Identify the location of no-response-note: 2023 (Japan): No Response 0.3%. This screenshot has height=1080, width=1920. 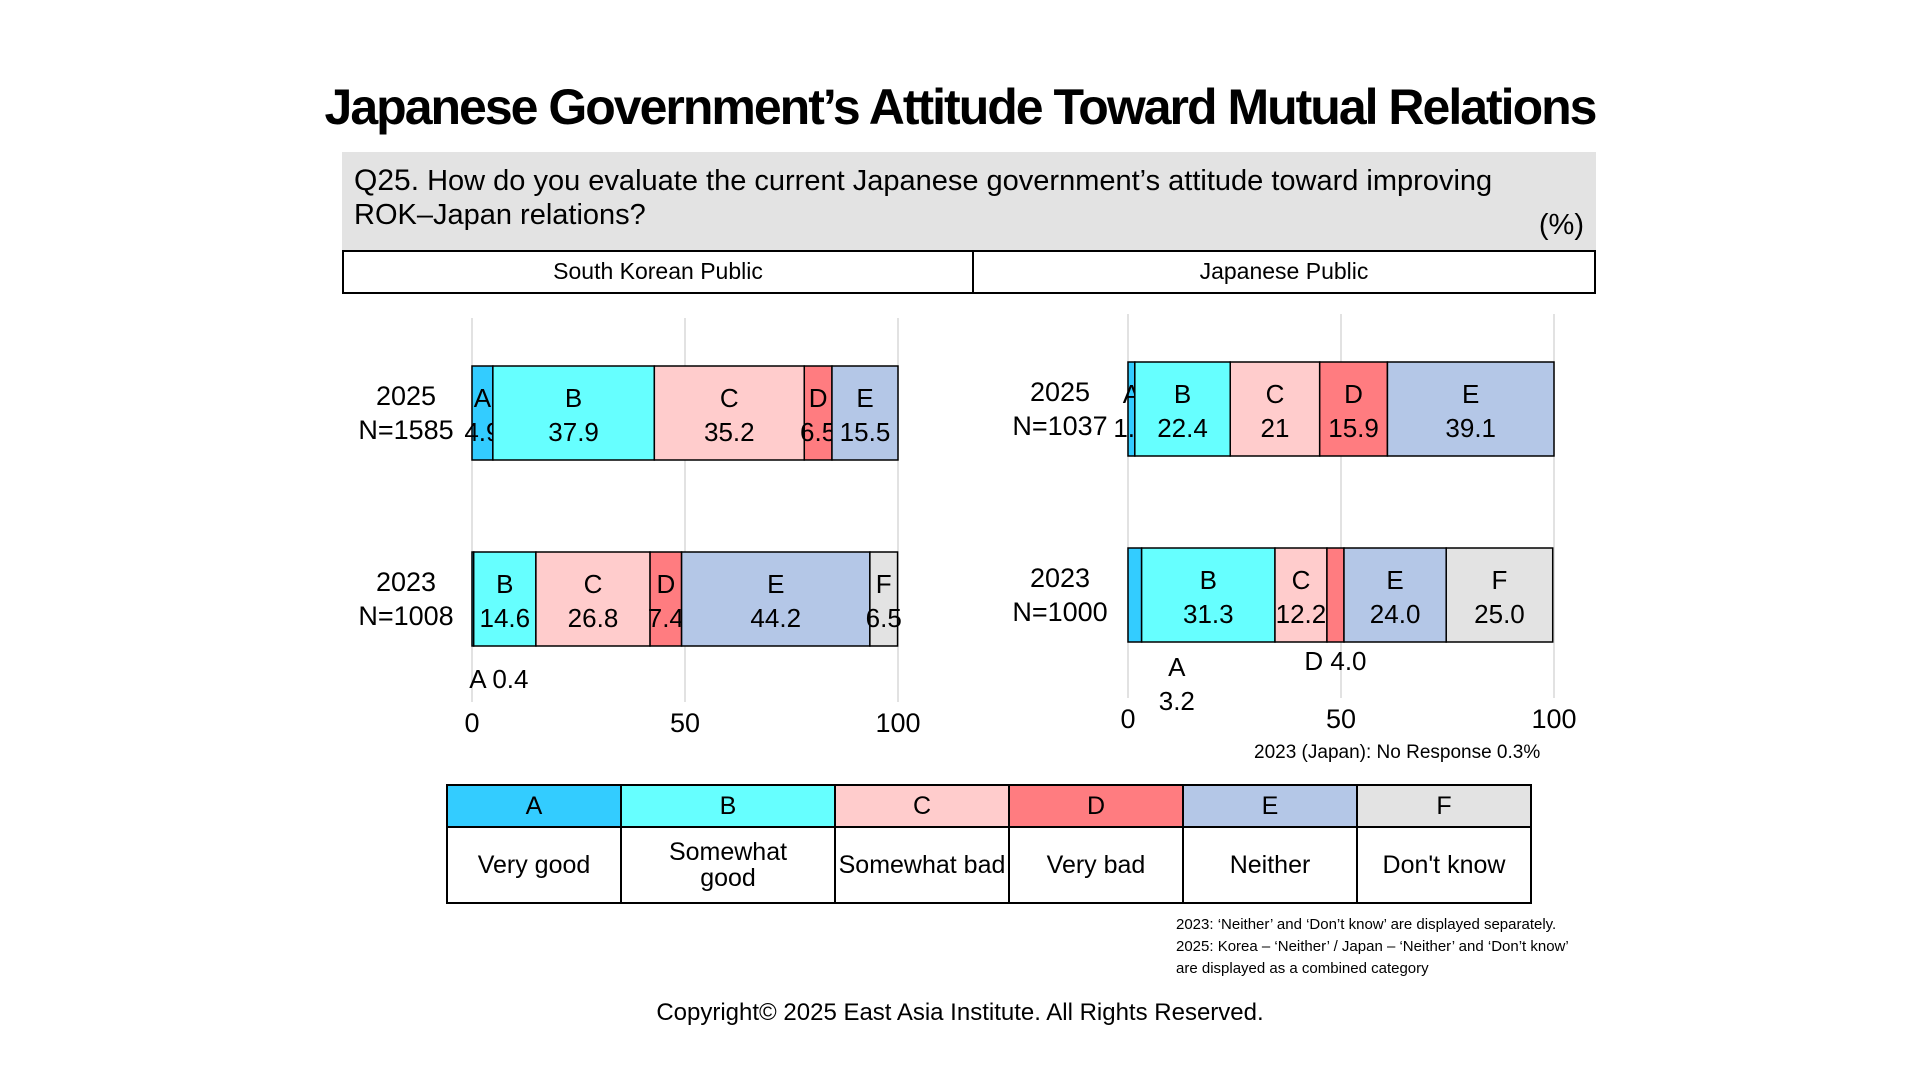
(1397, 752).